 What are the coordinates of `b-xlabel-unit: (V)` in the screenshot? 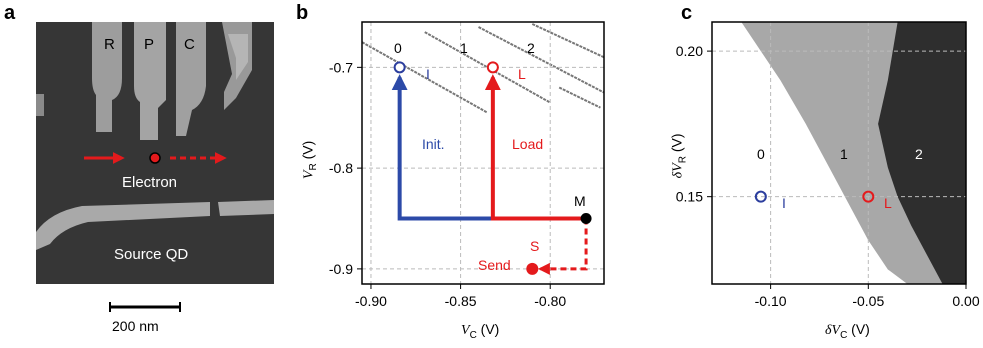 It's located at (488, 329).